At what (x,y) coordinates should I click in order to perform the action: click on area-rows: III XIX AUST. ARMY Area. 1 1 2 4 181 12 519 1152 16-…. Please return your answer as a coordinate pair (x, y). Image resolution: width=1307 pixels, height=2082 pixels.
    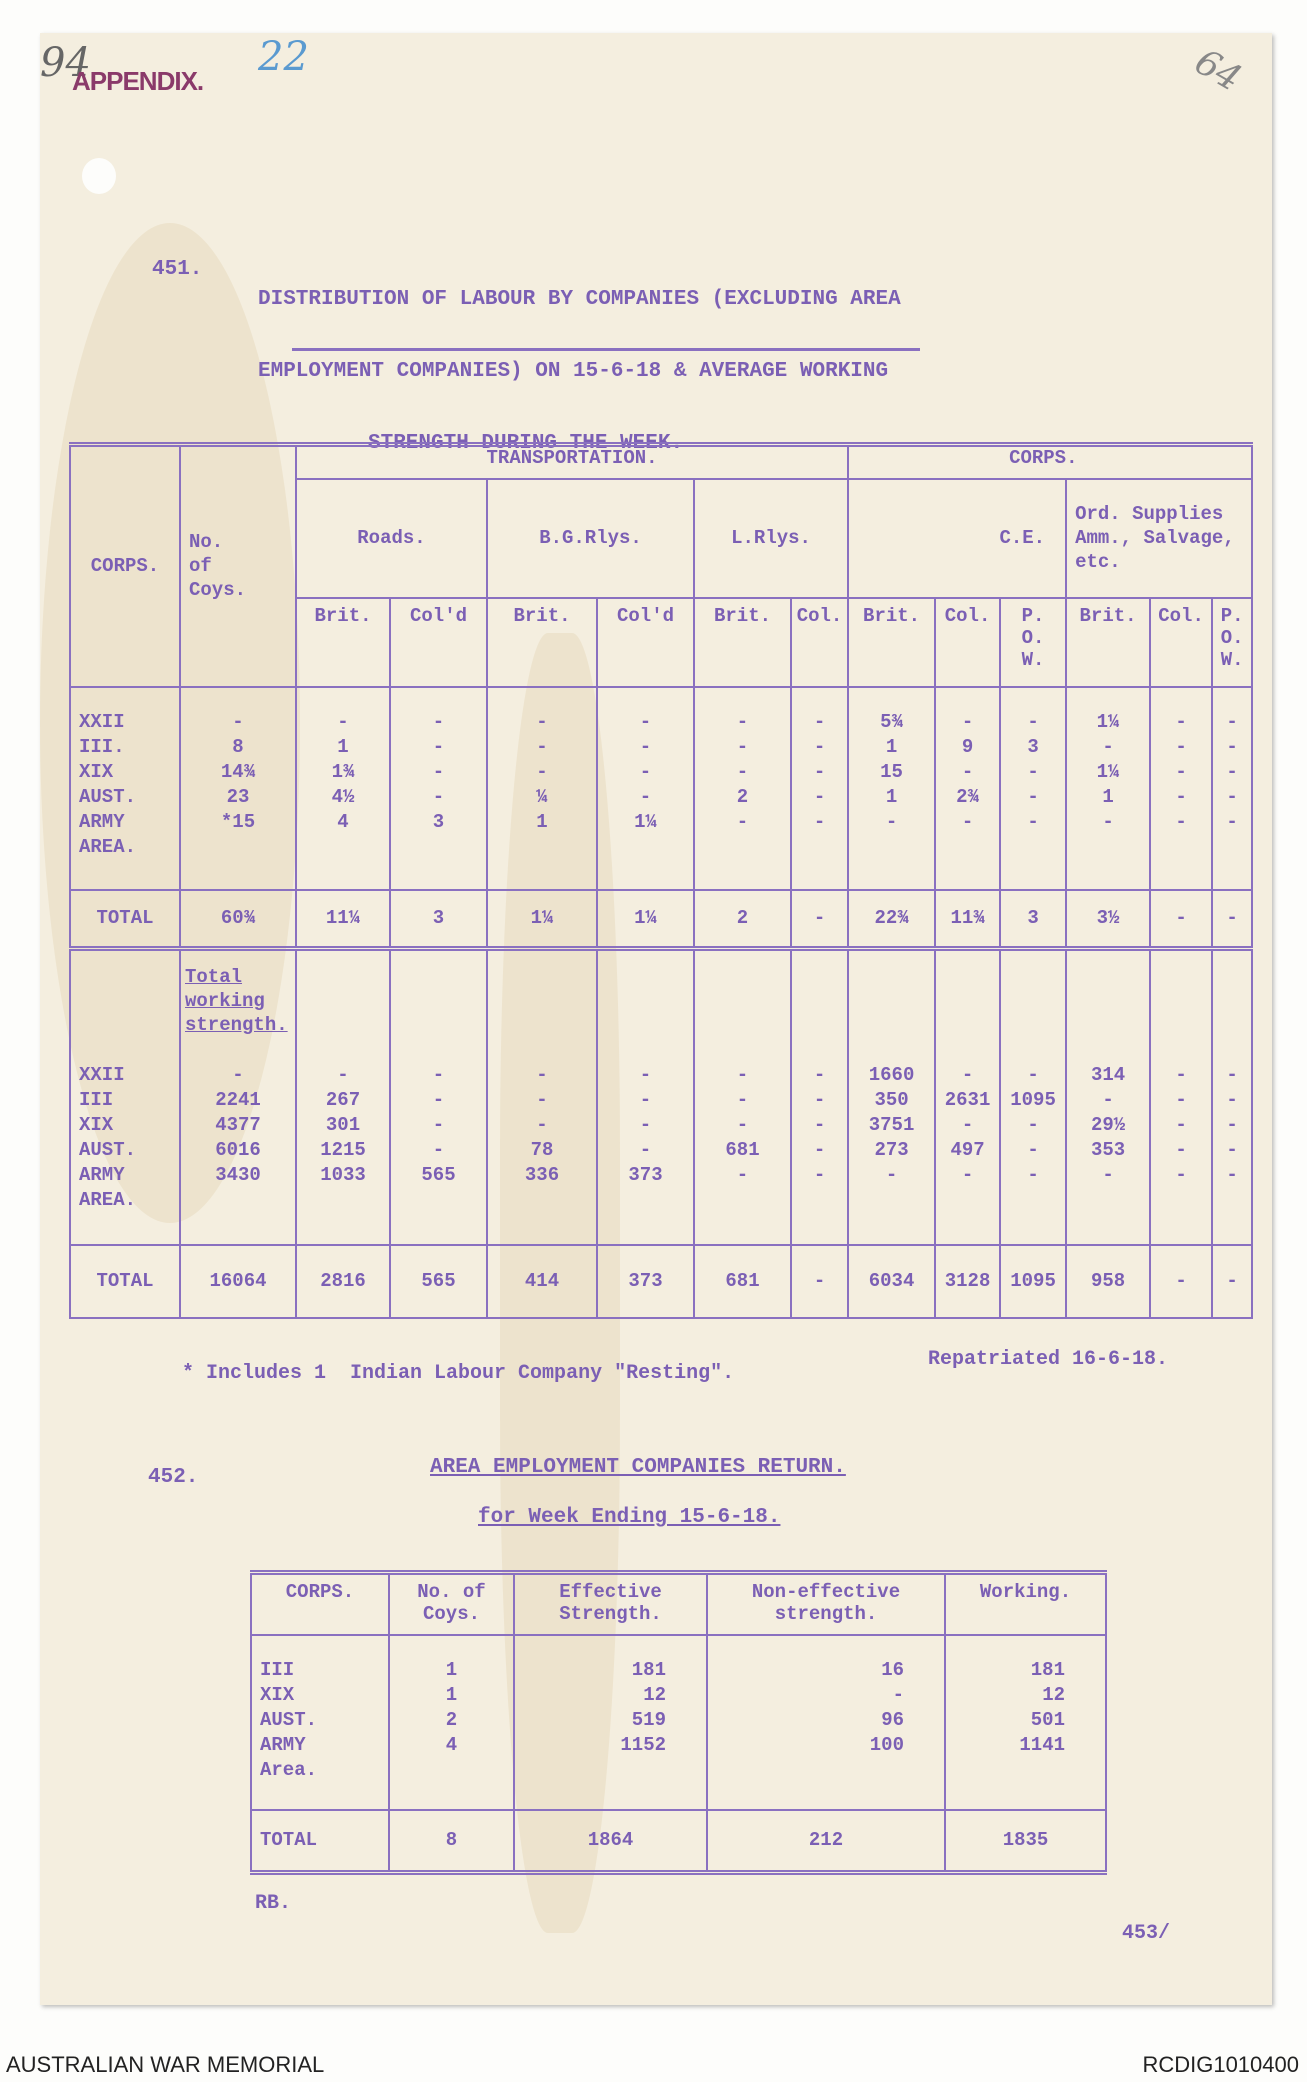
    Looking at the image, I should click on (678, 1722).